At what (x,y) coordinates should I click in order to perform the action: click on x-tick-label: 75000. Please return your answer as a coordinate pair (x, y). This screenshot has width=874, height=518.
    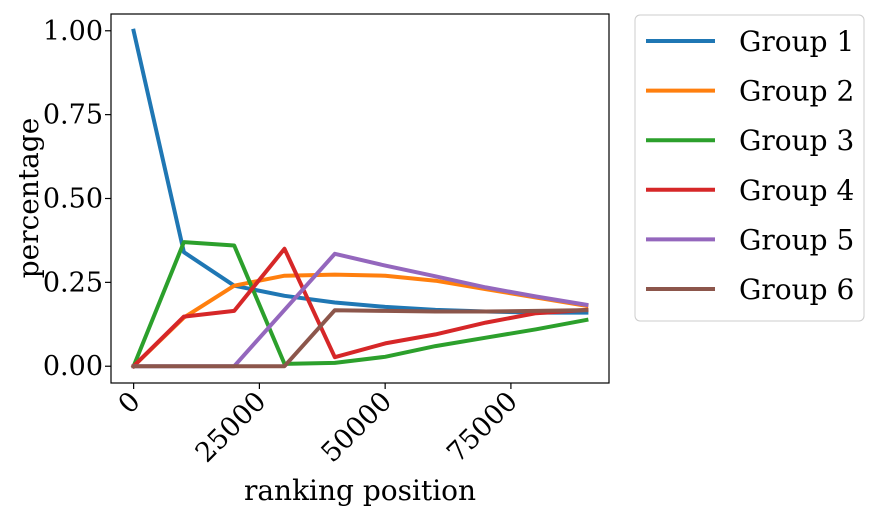
    Looking at the image, I should click on (482, 427).